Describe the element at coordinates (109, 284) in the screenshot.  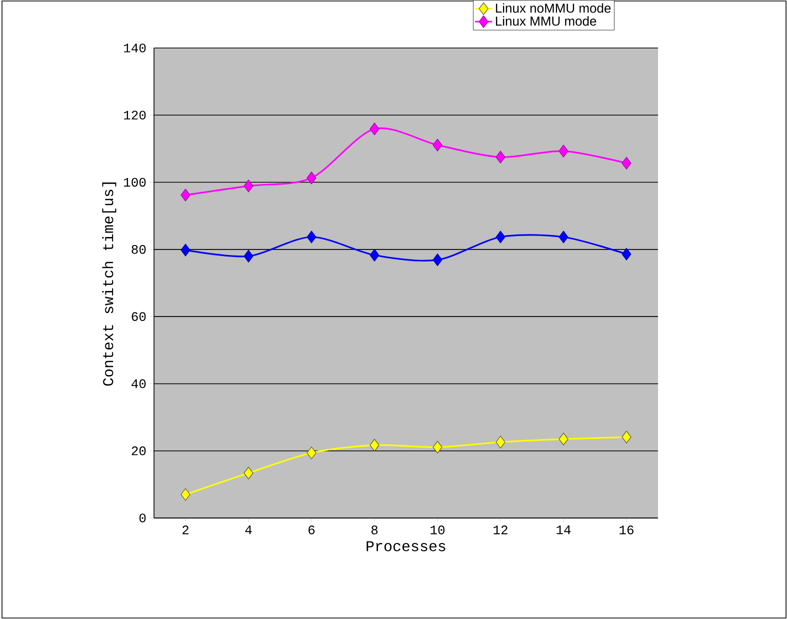
I see `y-axis-title: Context switch time[us]` at that location.